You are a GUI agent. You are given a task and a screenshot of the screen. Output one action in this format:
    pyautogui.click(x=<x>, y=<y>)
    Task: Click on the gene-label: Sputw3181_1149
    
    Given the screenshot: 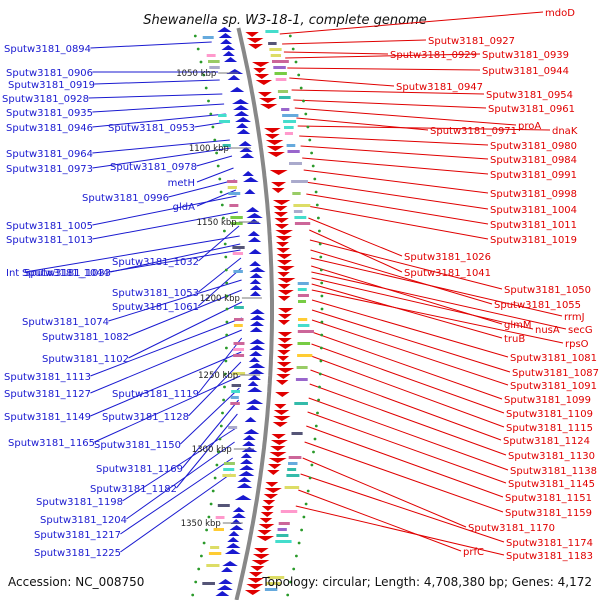 What is the action you would take?
    pyautogui.click(x=47, y=417)
    